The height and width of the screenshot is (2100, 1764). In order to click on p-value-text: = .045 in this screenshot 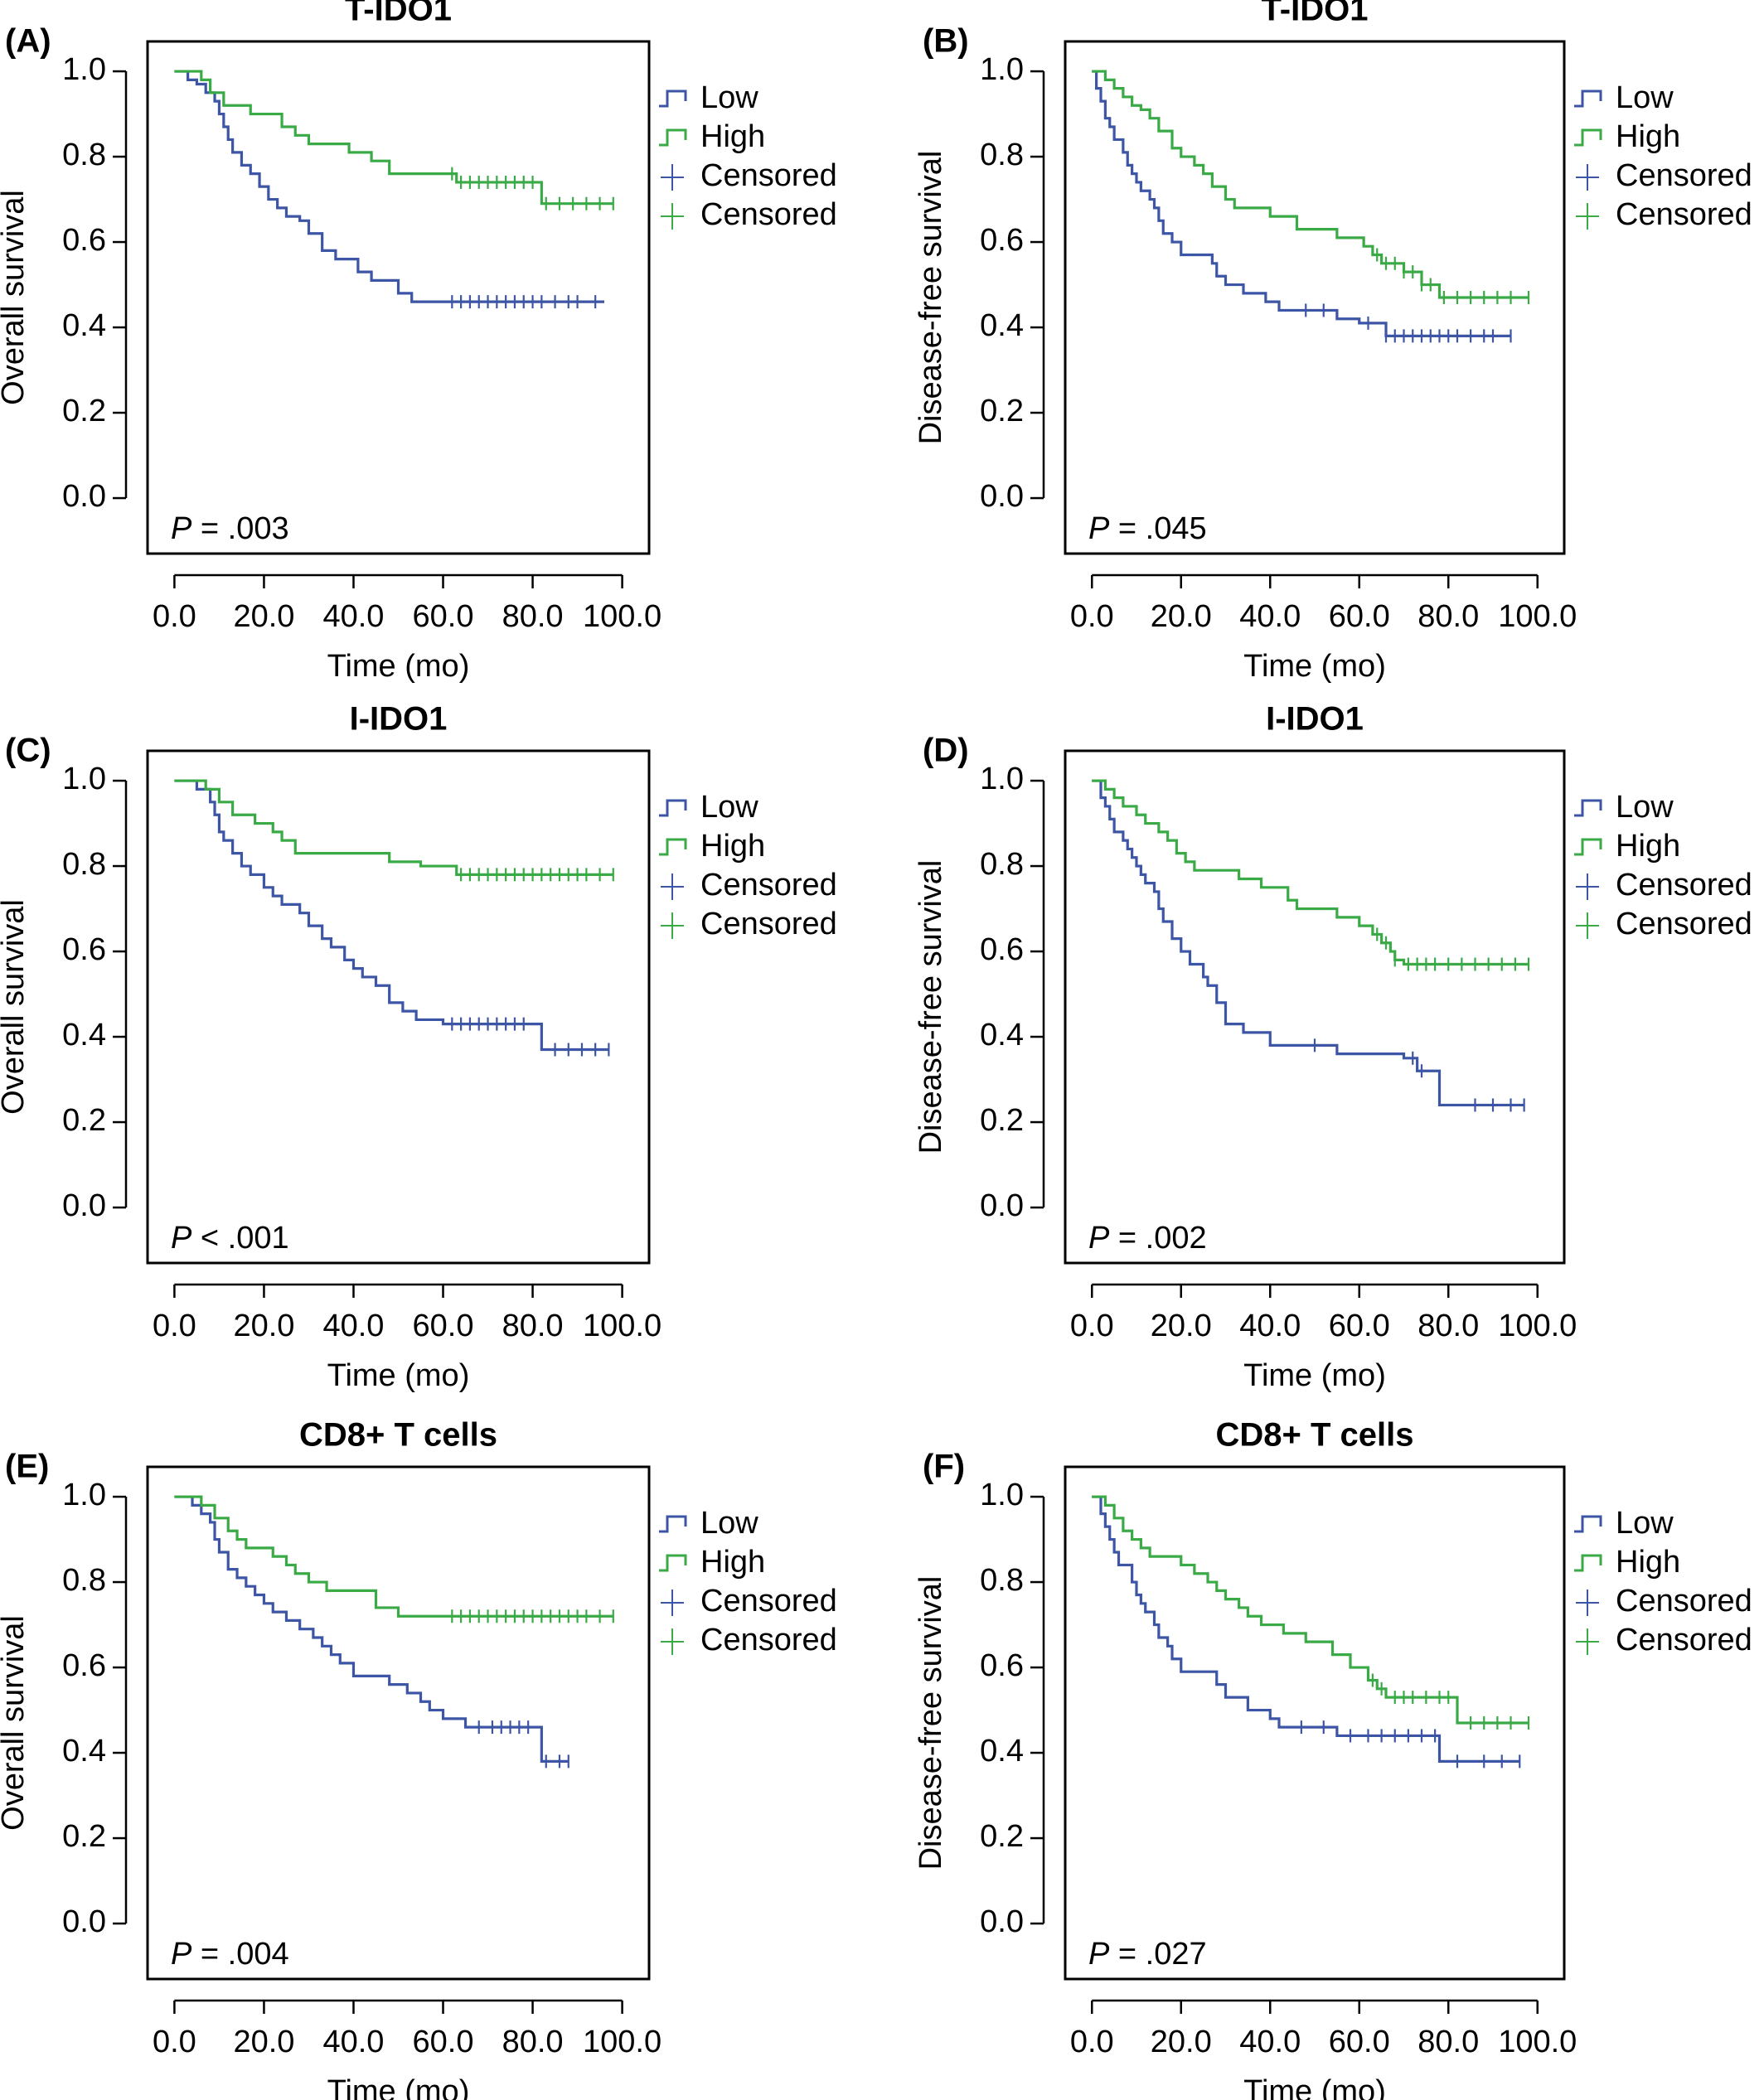, I will do `click(1157, 528)`.